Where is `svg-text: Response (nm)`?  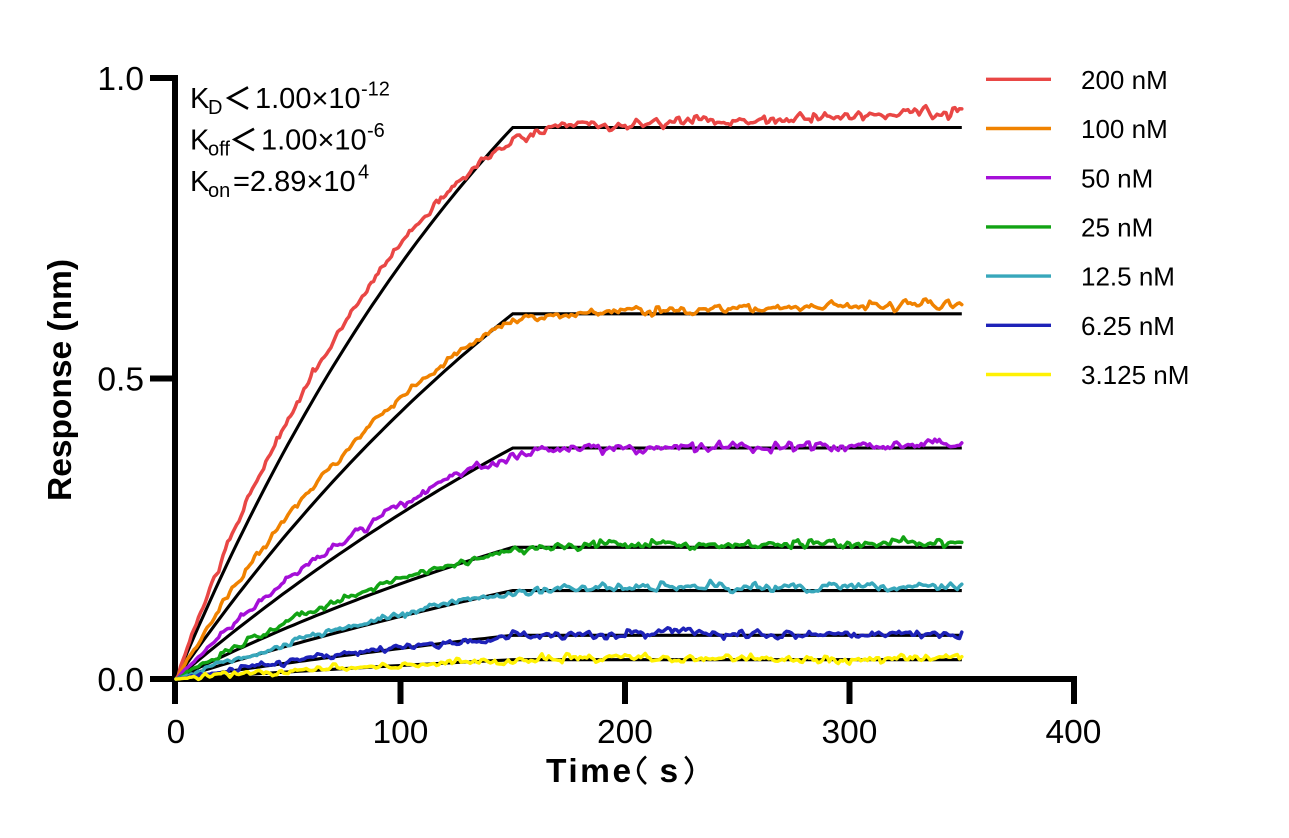
svg-text: Response (nm) is located at coordinates (60, 380).